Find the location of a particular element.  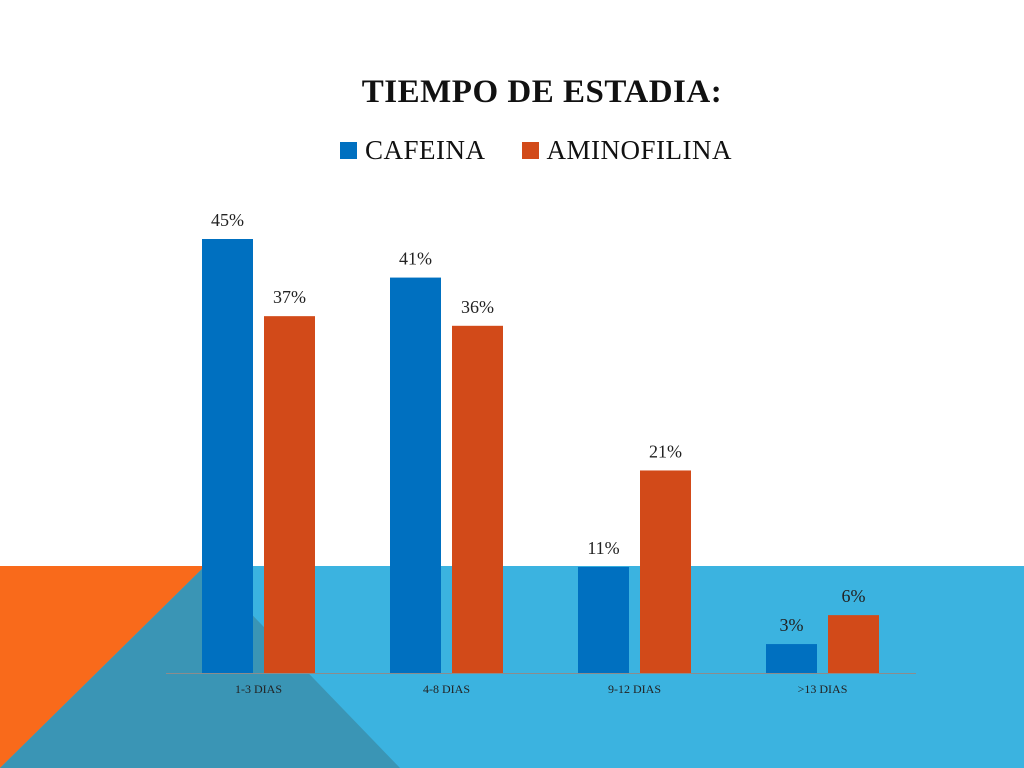

x-tick-label-1: 4-8 DIAS is located at coordinates (446, 689).